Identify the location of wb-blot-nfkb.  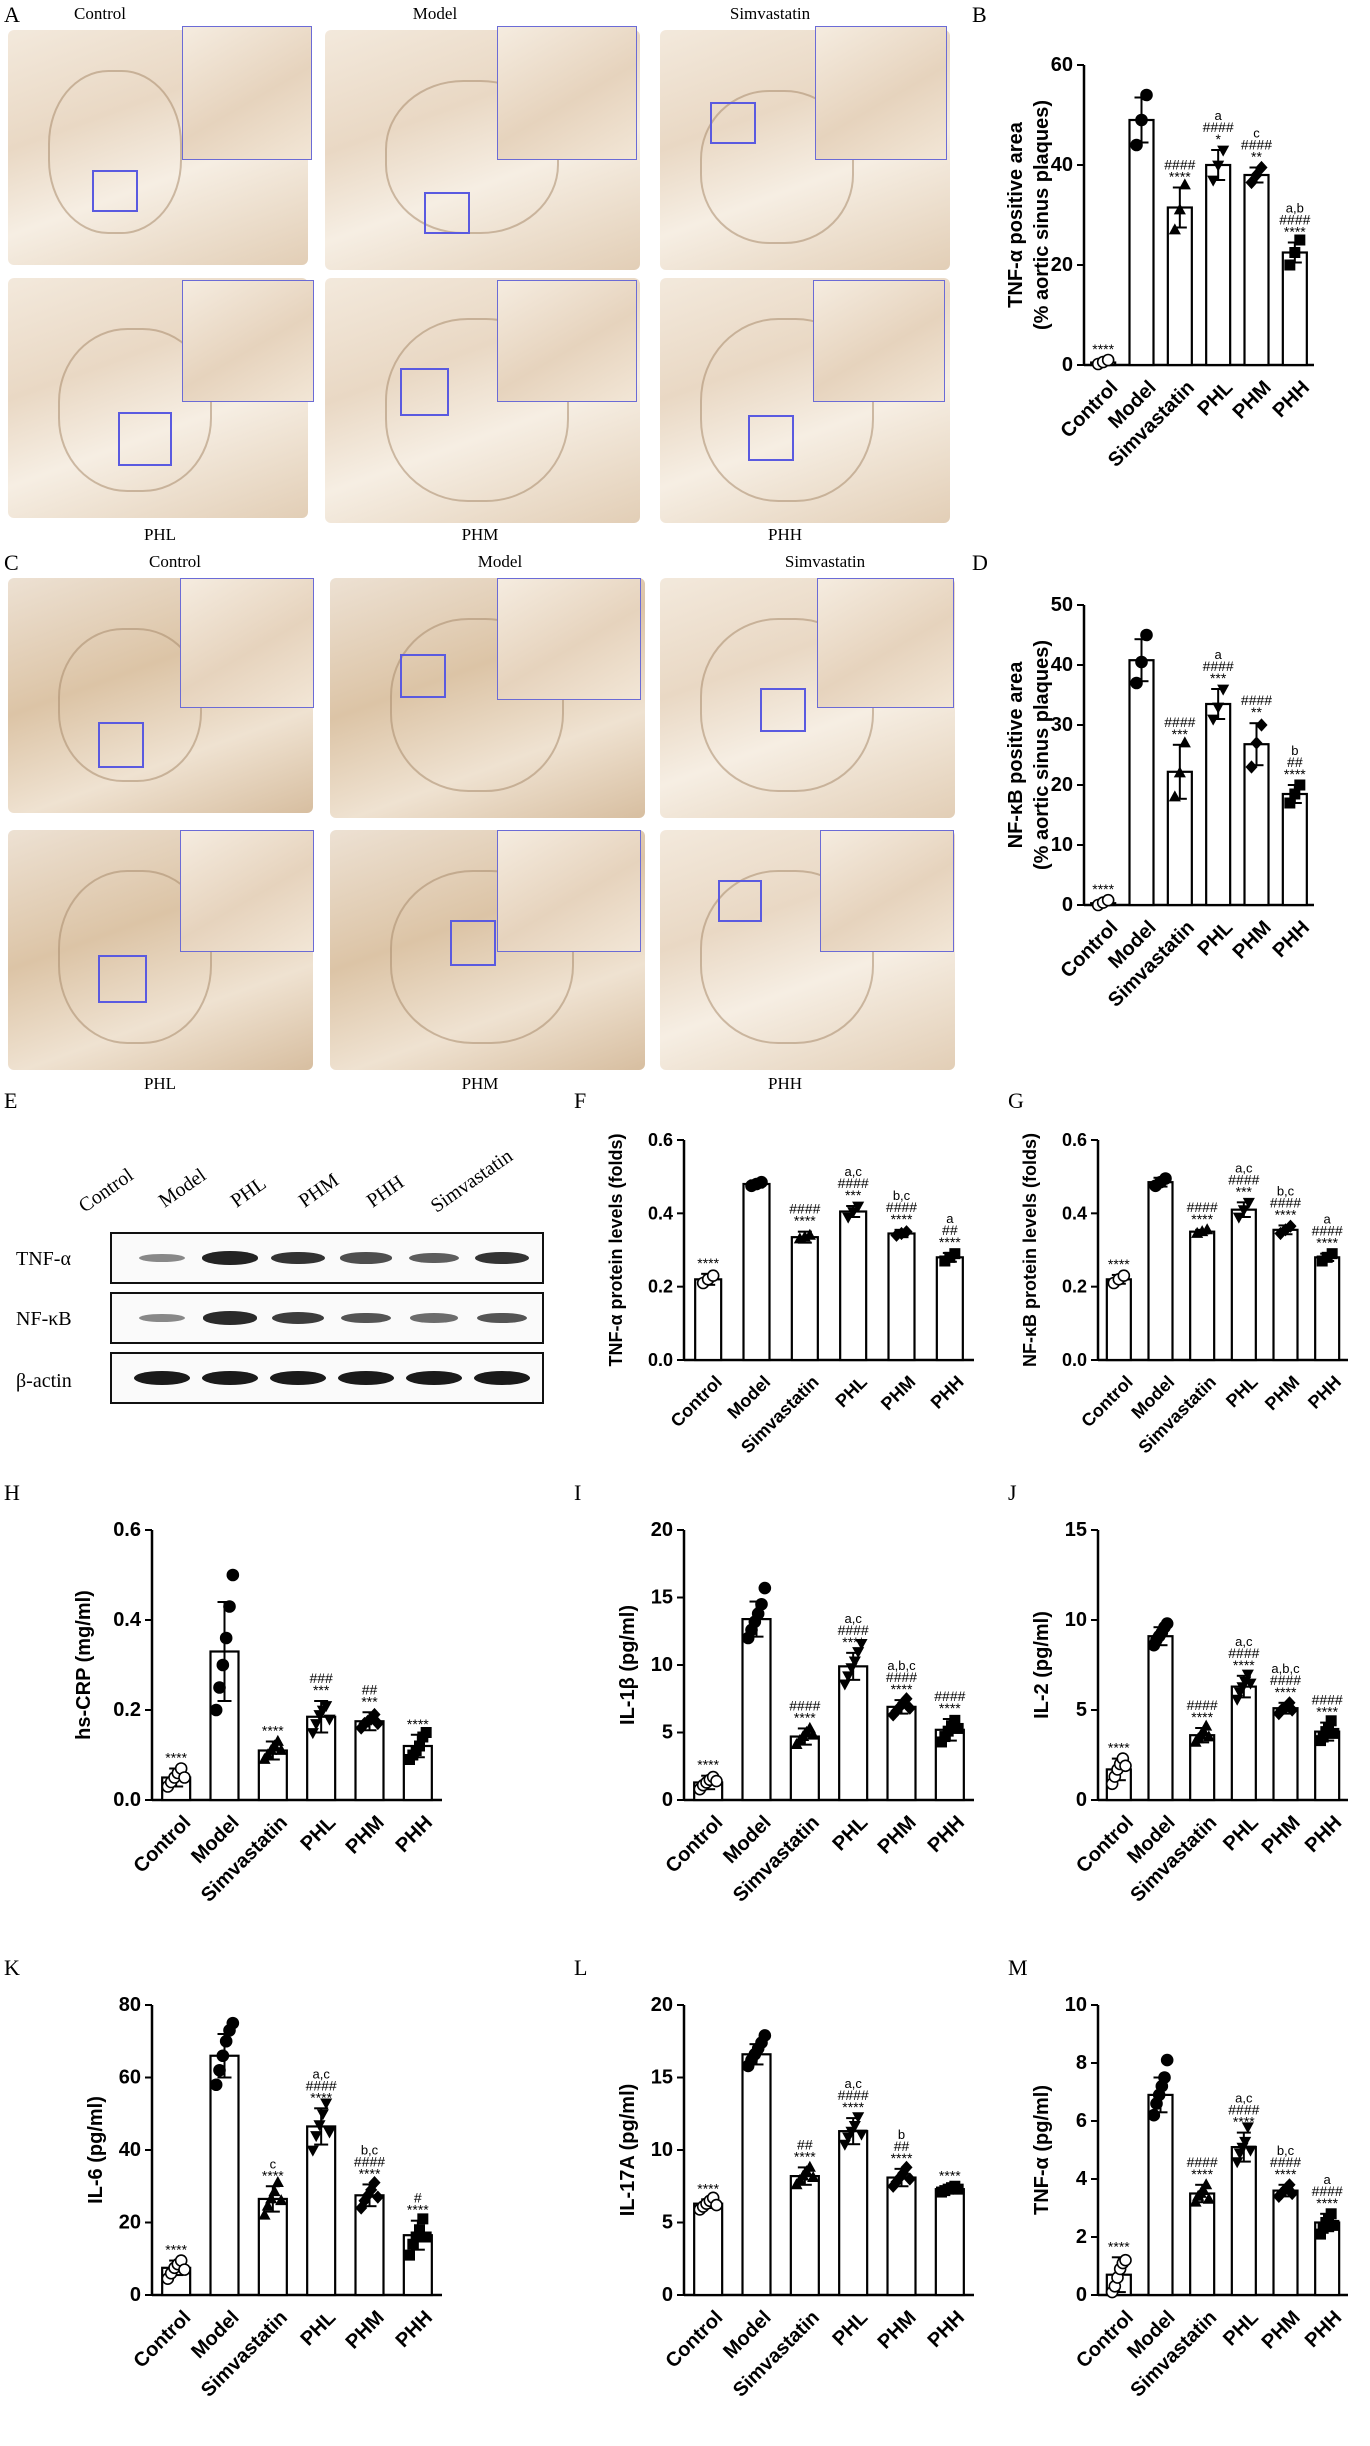
(327, 1318).